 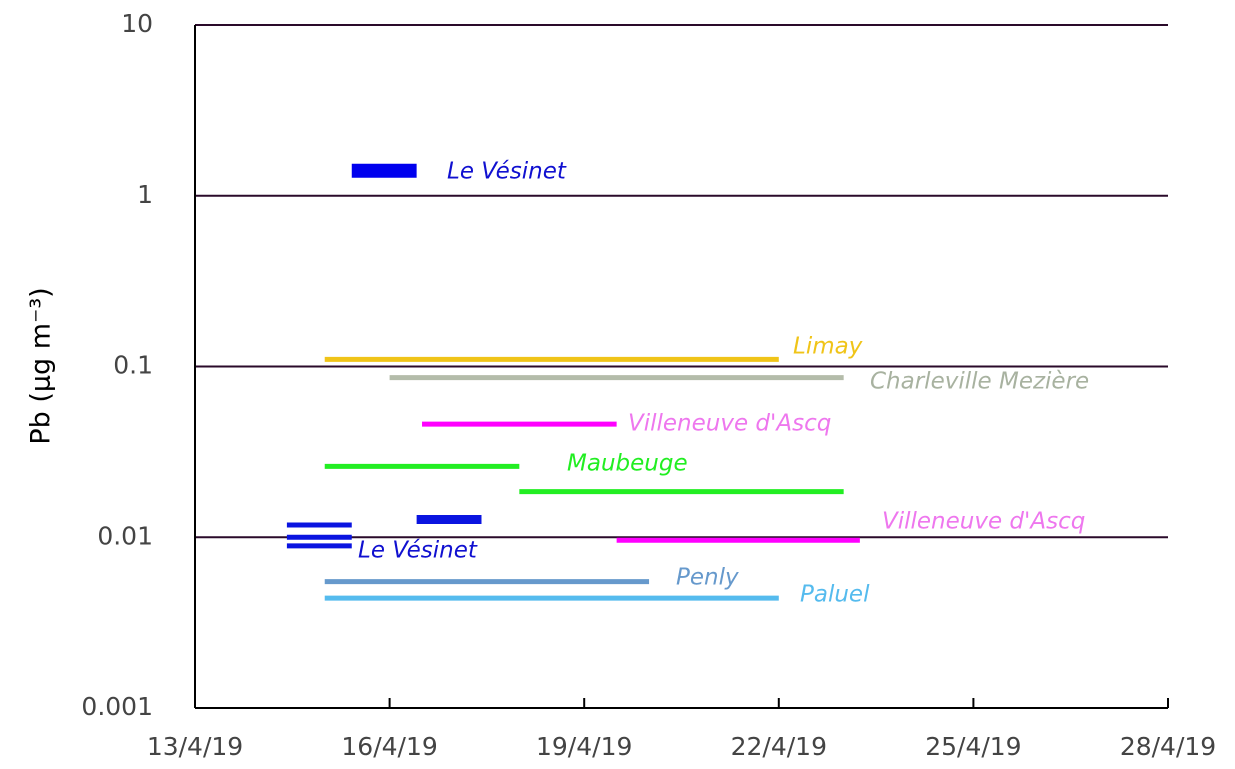 What do you see at coordinates (137, 23) in the screenshot?
I see `y-tick-label: 10` at bounding box center [137, 23].